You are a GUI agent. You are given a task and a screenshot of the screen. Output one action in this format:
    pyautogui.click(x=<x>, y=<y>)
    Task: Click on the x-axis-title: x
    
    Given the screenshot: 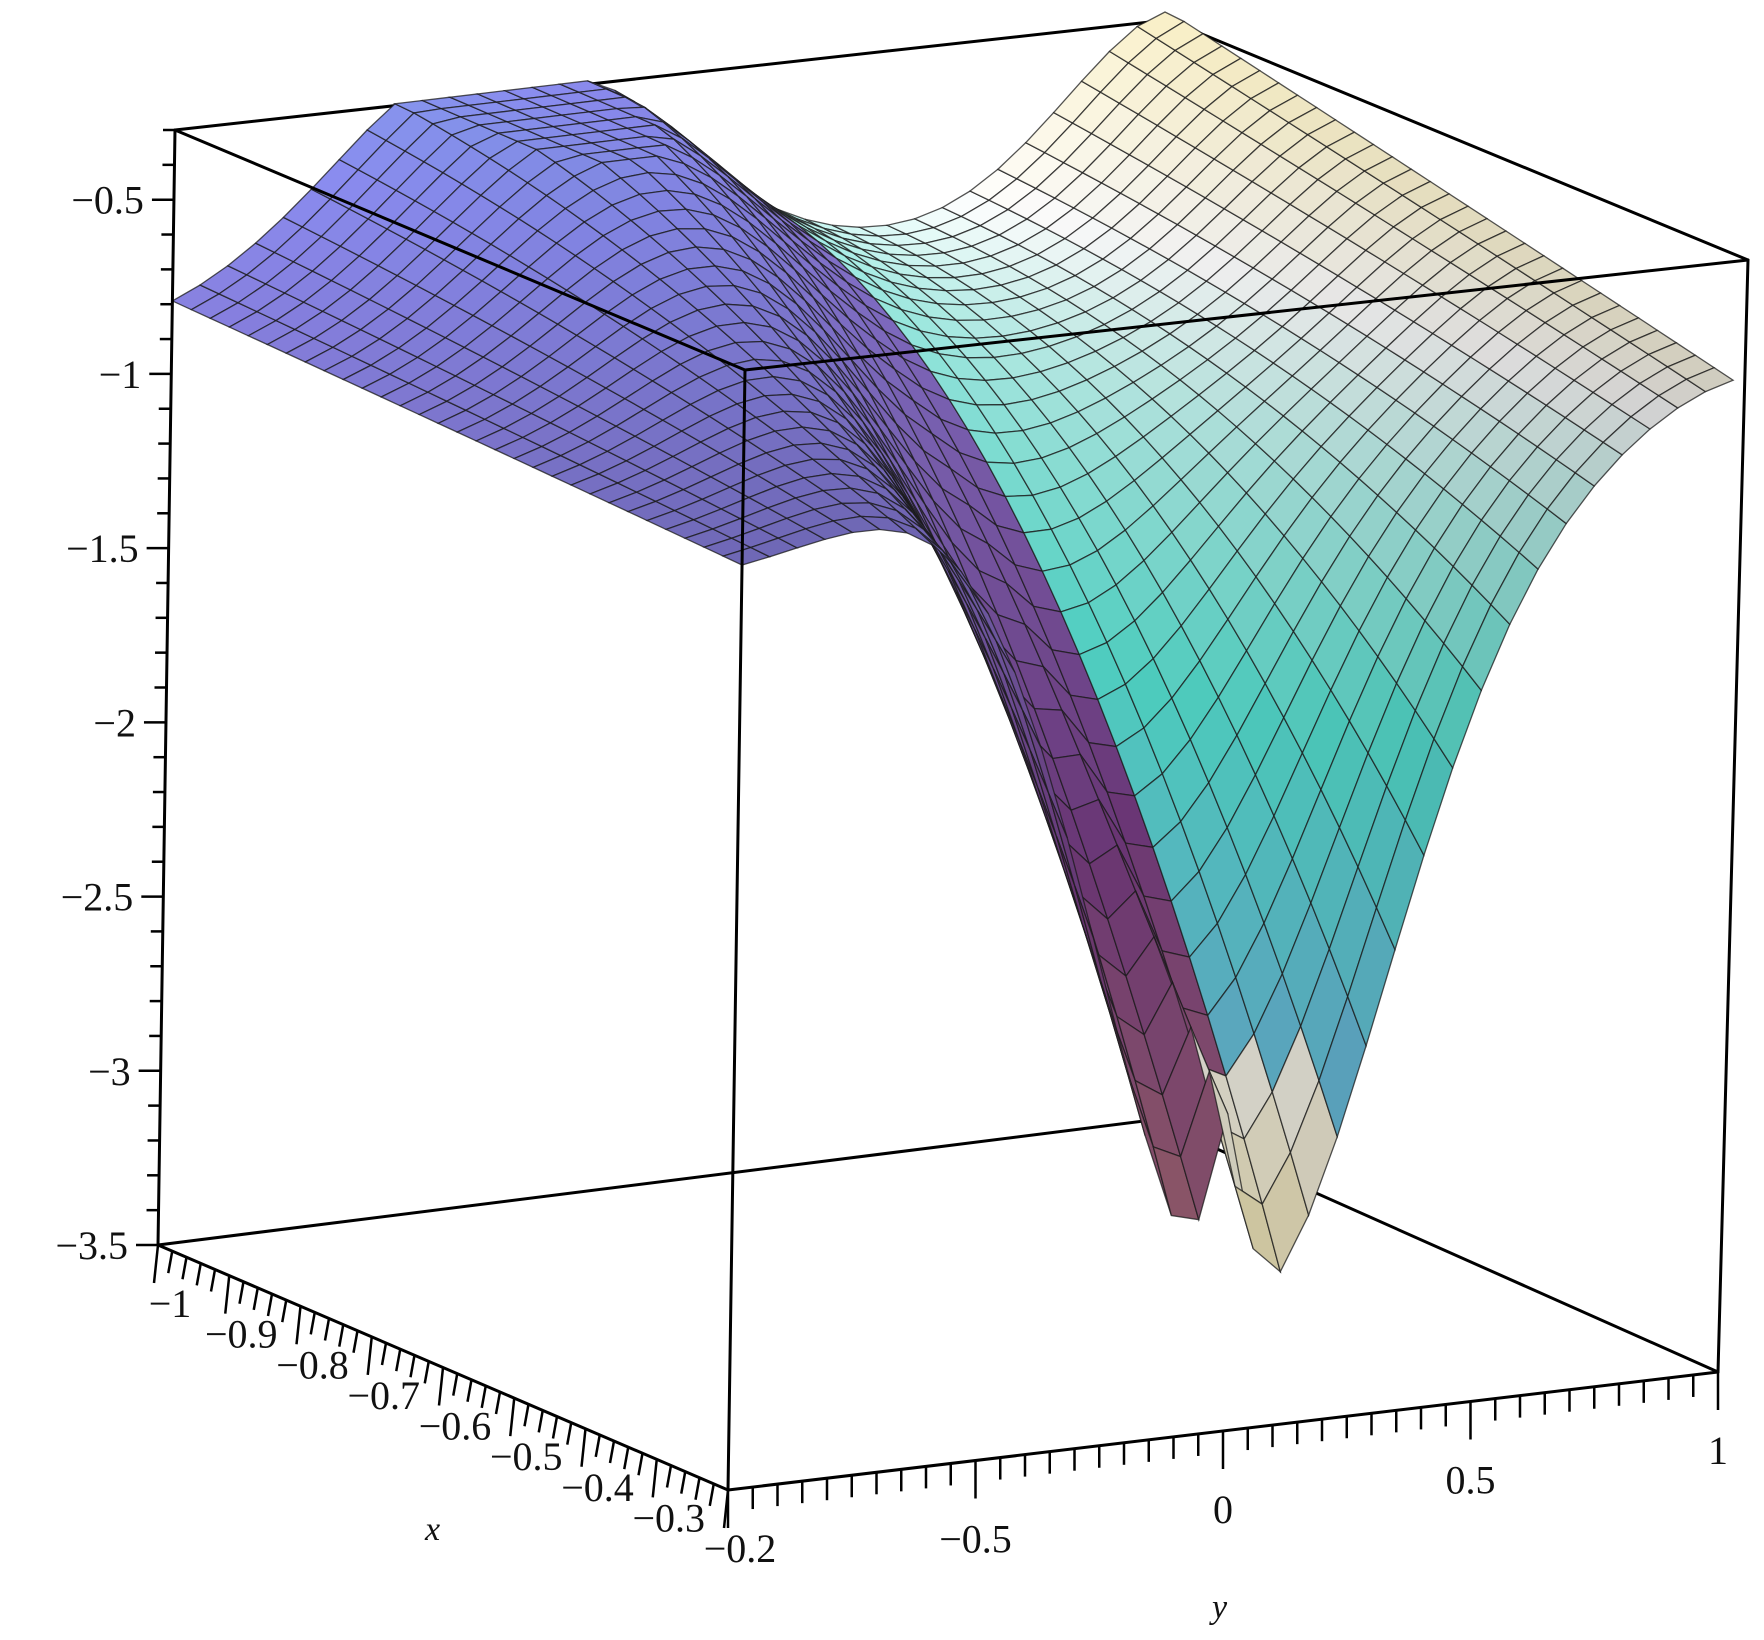 What is the action you would take?
    pyautogui.click(x=432, y=1529)
    